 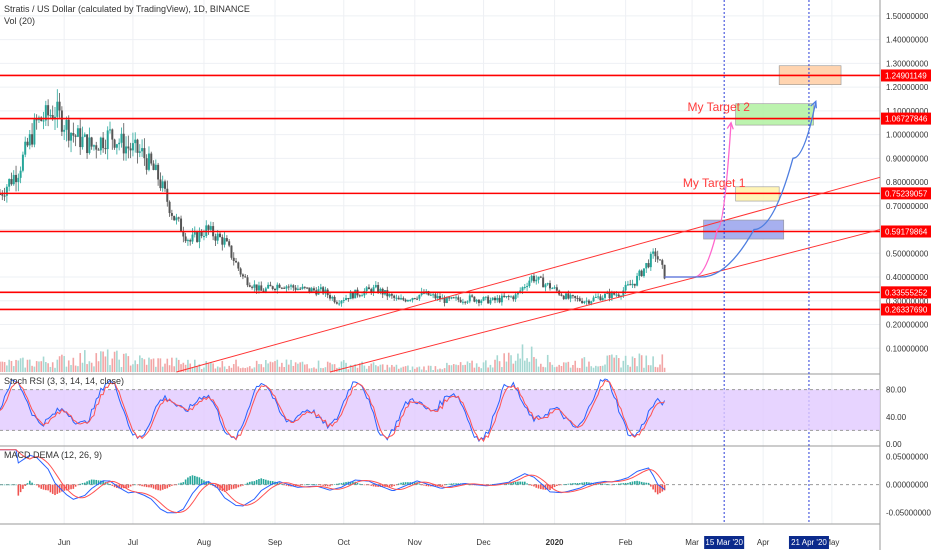 I want to click on stoch-rsi-pane, so click(x=440, y=410).